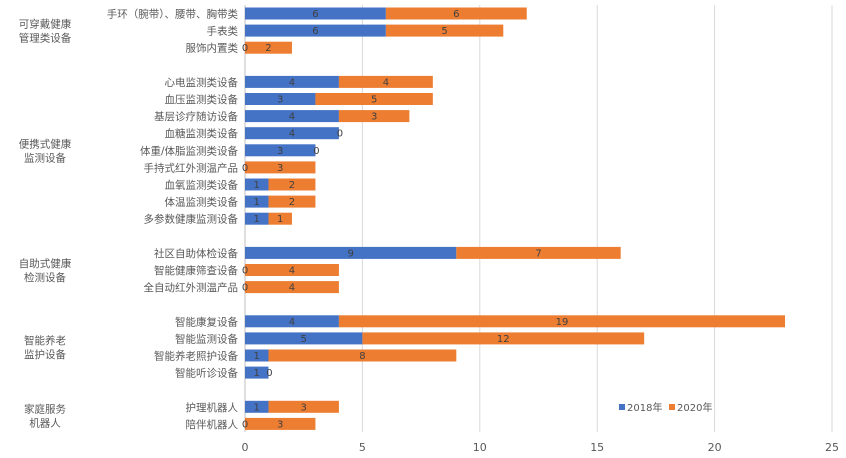  I want to click on category-label: 智能听诊设备, so click(206, 373).